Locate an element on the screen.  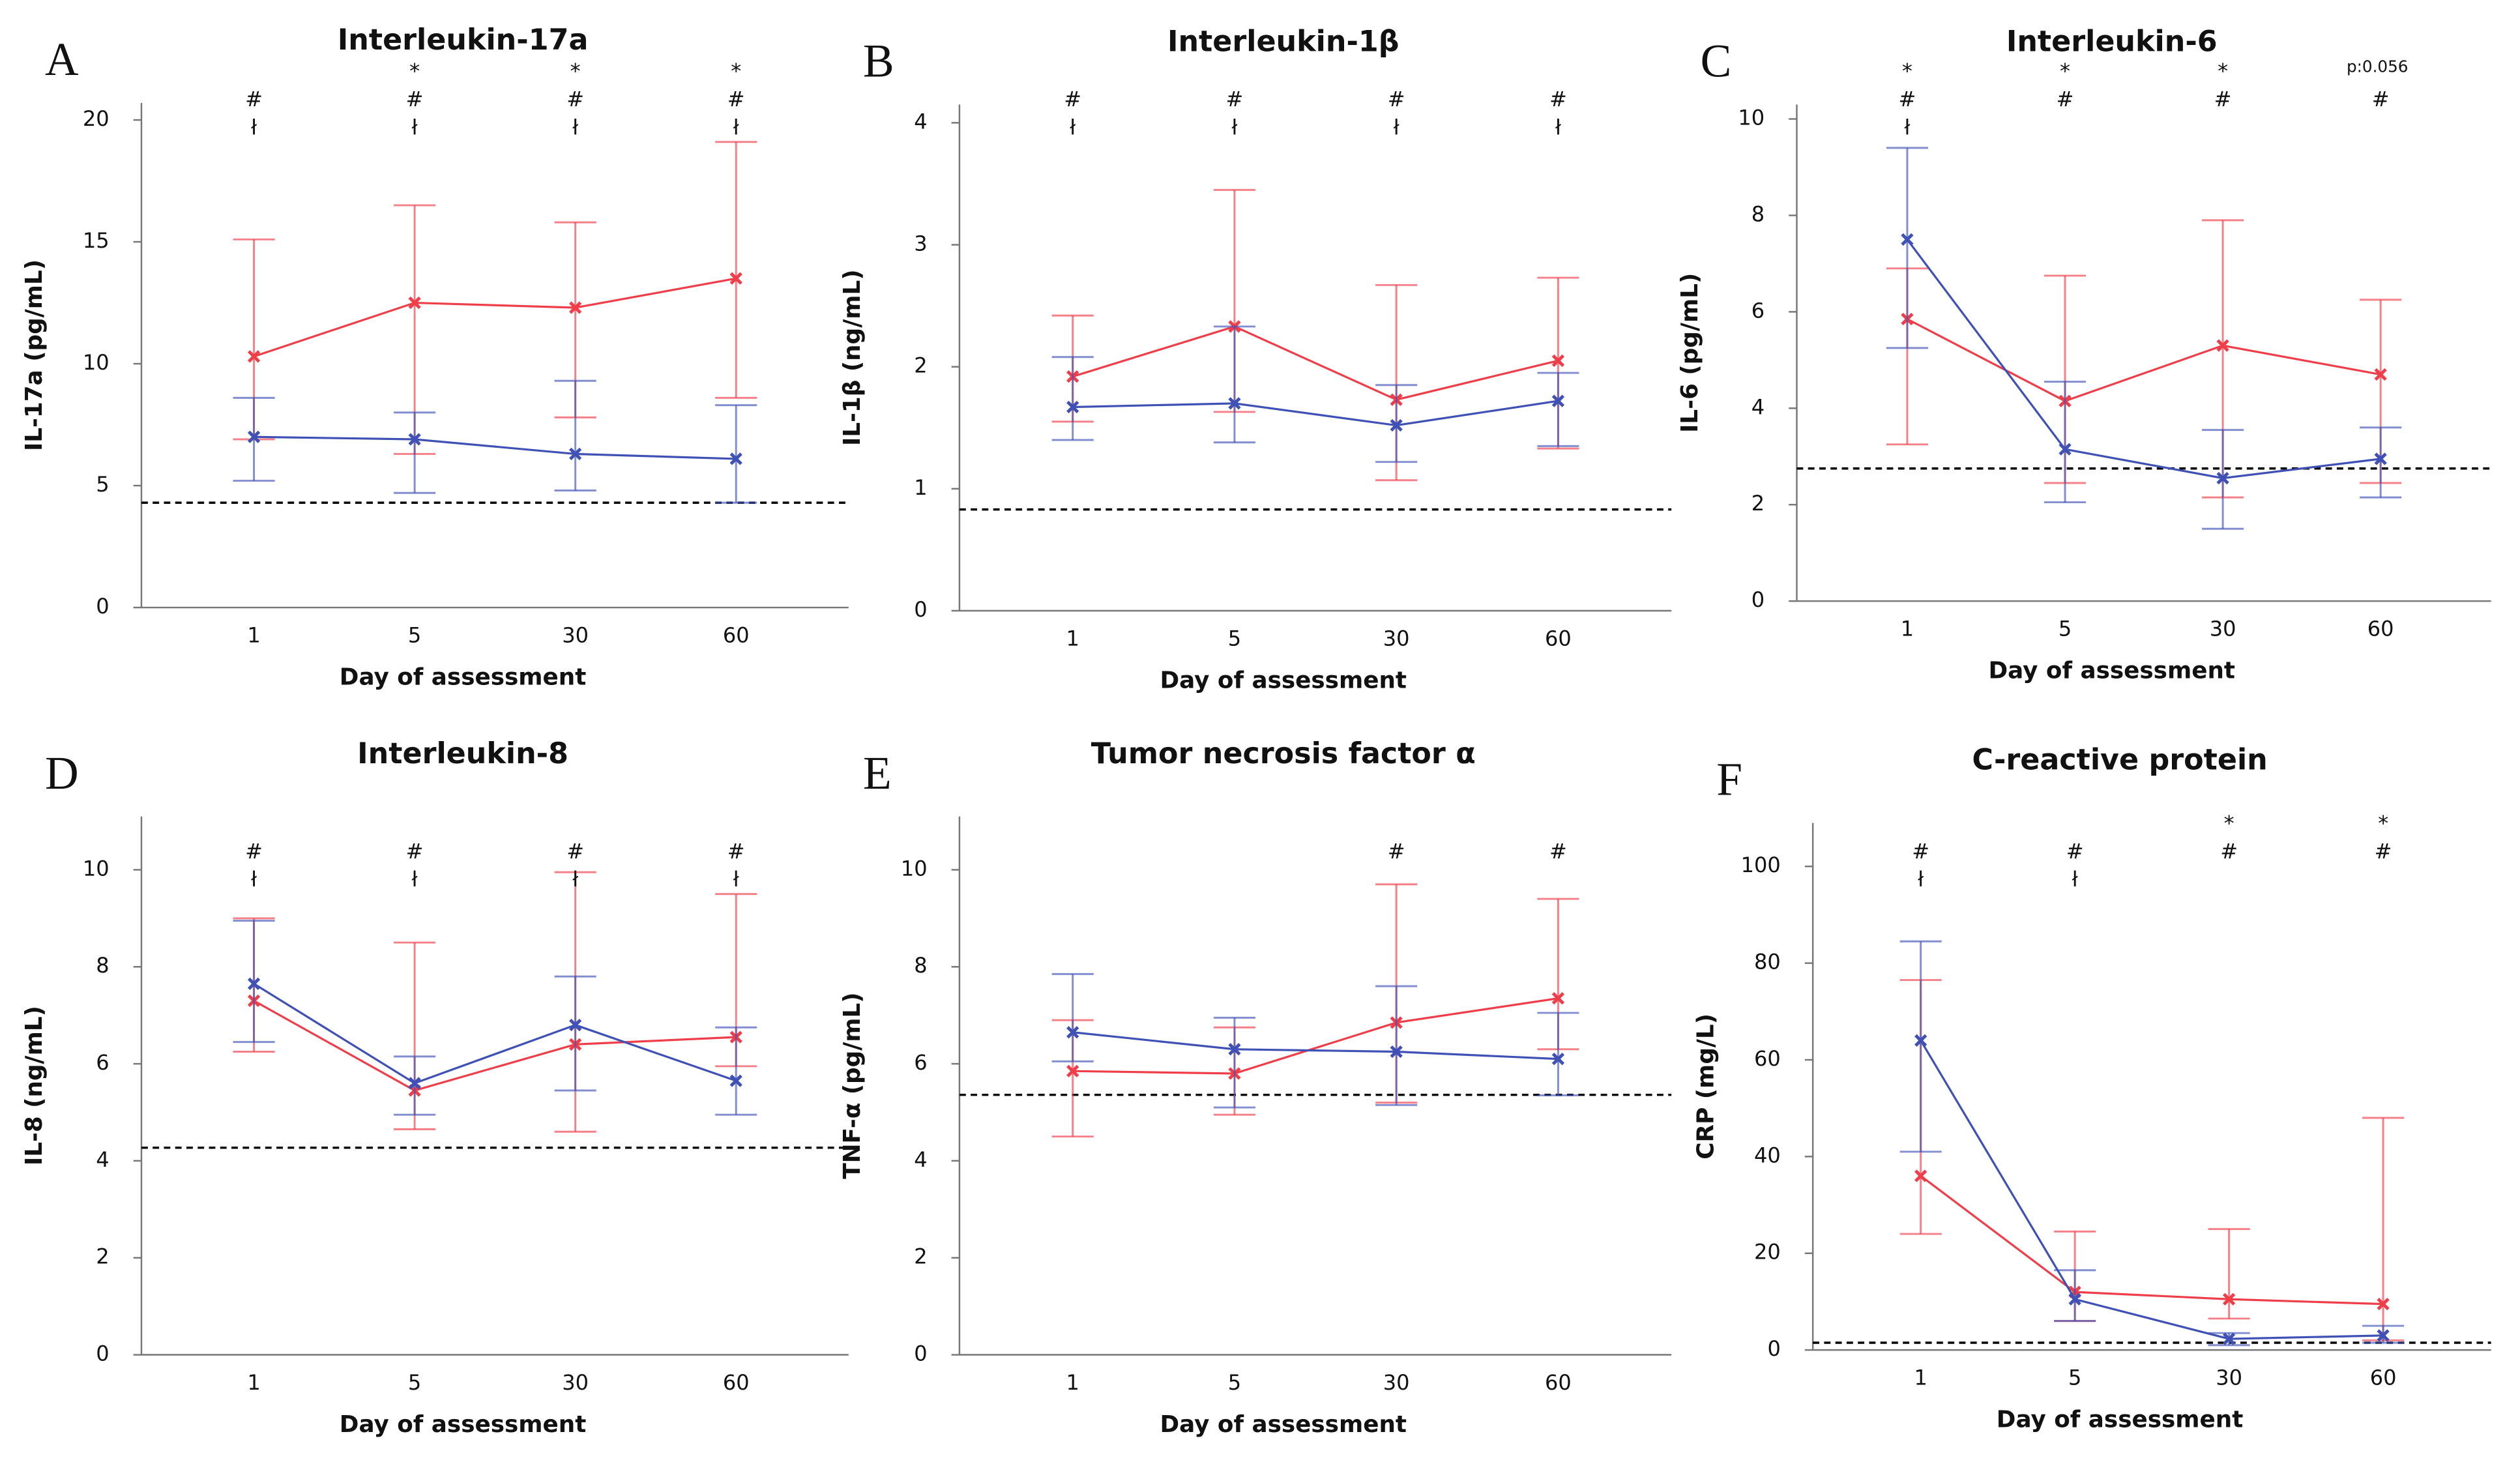
y-axis-label: IL-6 (pg/mL) is located at coordinates (1690, 353).